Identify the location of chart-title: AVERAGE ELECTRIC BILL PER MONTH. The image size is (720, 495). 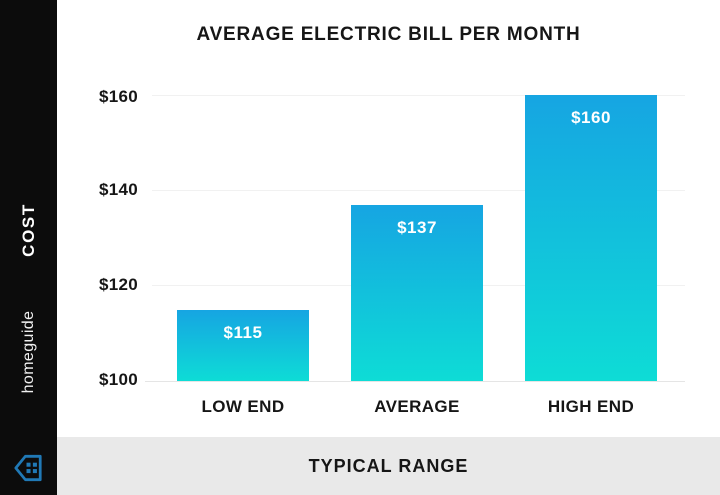
(388, 34).